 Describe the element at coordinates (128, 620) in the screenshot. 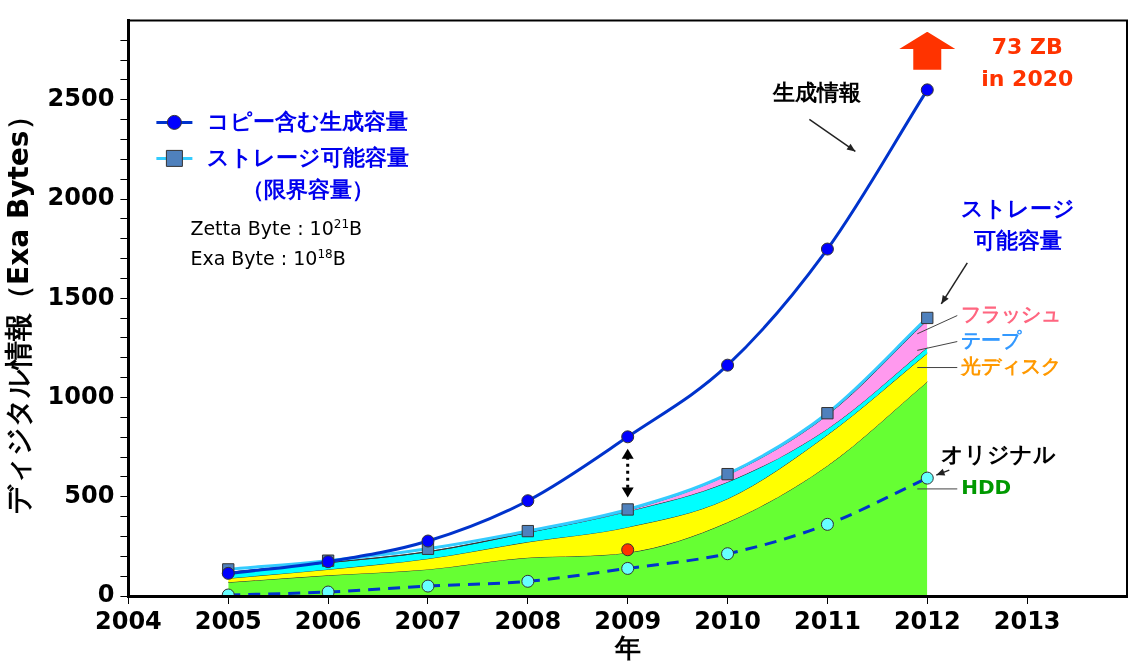

I see `x-tick-label: 2004` at that location.